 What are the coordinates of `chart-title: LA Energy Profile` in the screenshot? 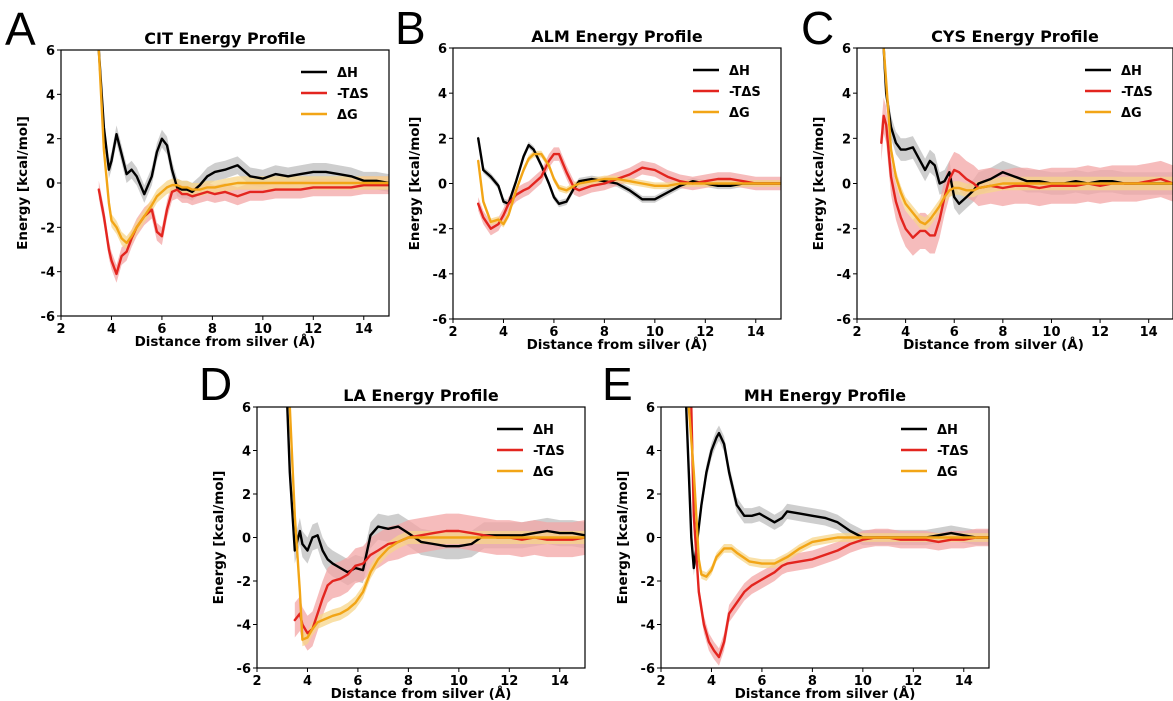 It's located at (421, 395).